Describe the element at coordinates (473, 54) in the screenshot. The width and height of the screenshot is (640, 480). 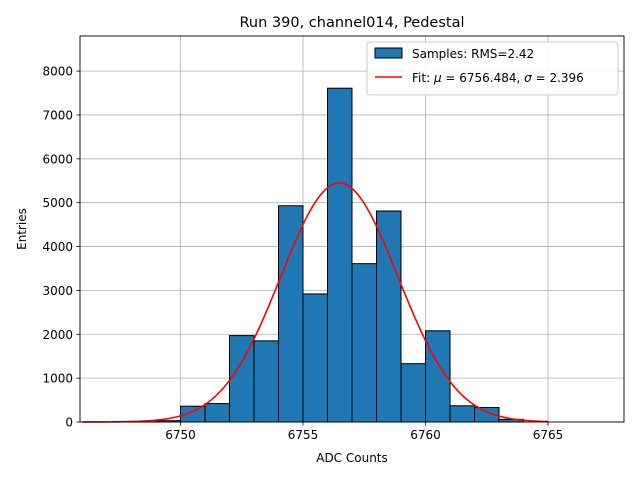
I see `legend-histogram-label: Samples: RMS=2.42` at that location.